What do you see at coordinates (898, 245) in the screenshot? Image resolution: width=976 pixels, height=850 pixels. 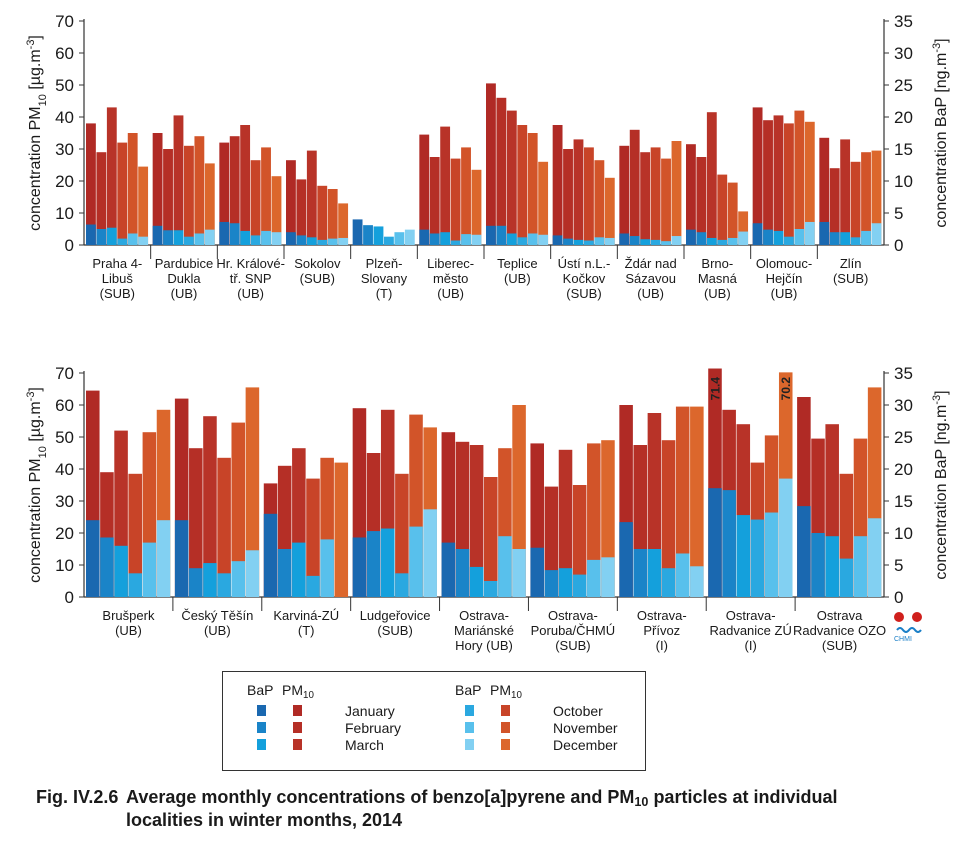 I see `panel-1-y2-tick-label: 0` at bounding box center [898, 245].